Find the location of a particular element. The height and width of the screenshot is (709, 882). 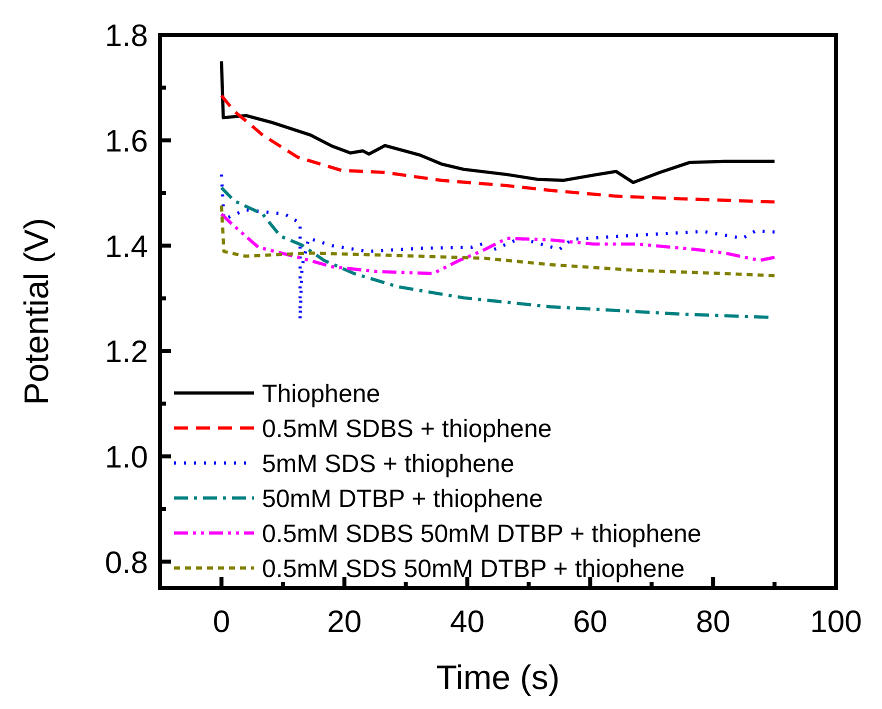

x-tick-label: 100 is located at coordinates (836, 621).